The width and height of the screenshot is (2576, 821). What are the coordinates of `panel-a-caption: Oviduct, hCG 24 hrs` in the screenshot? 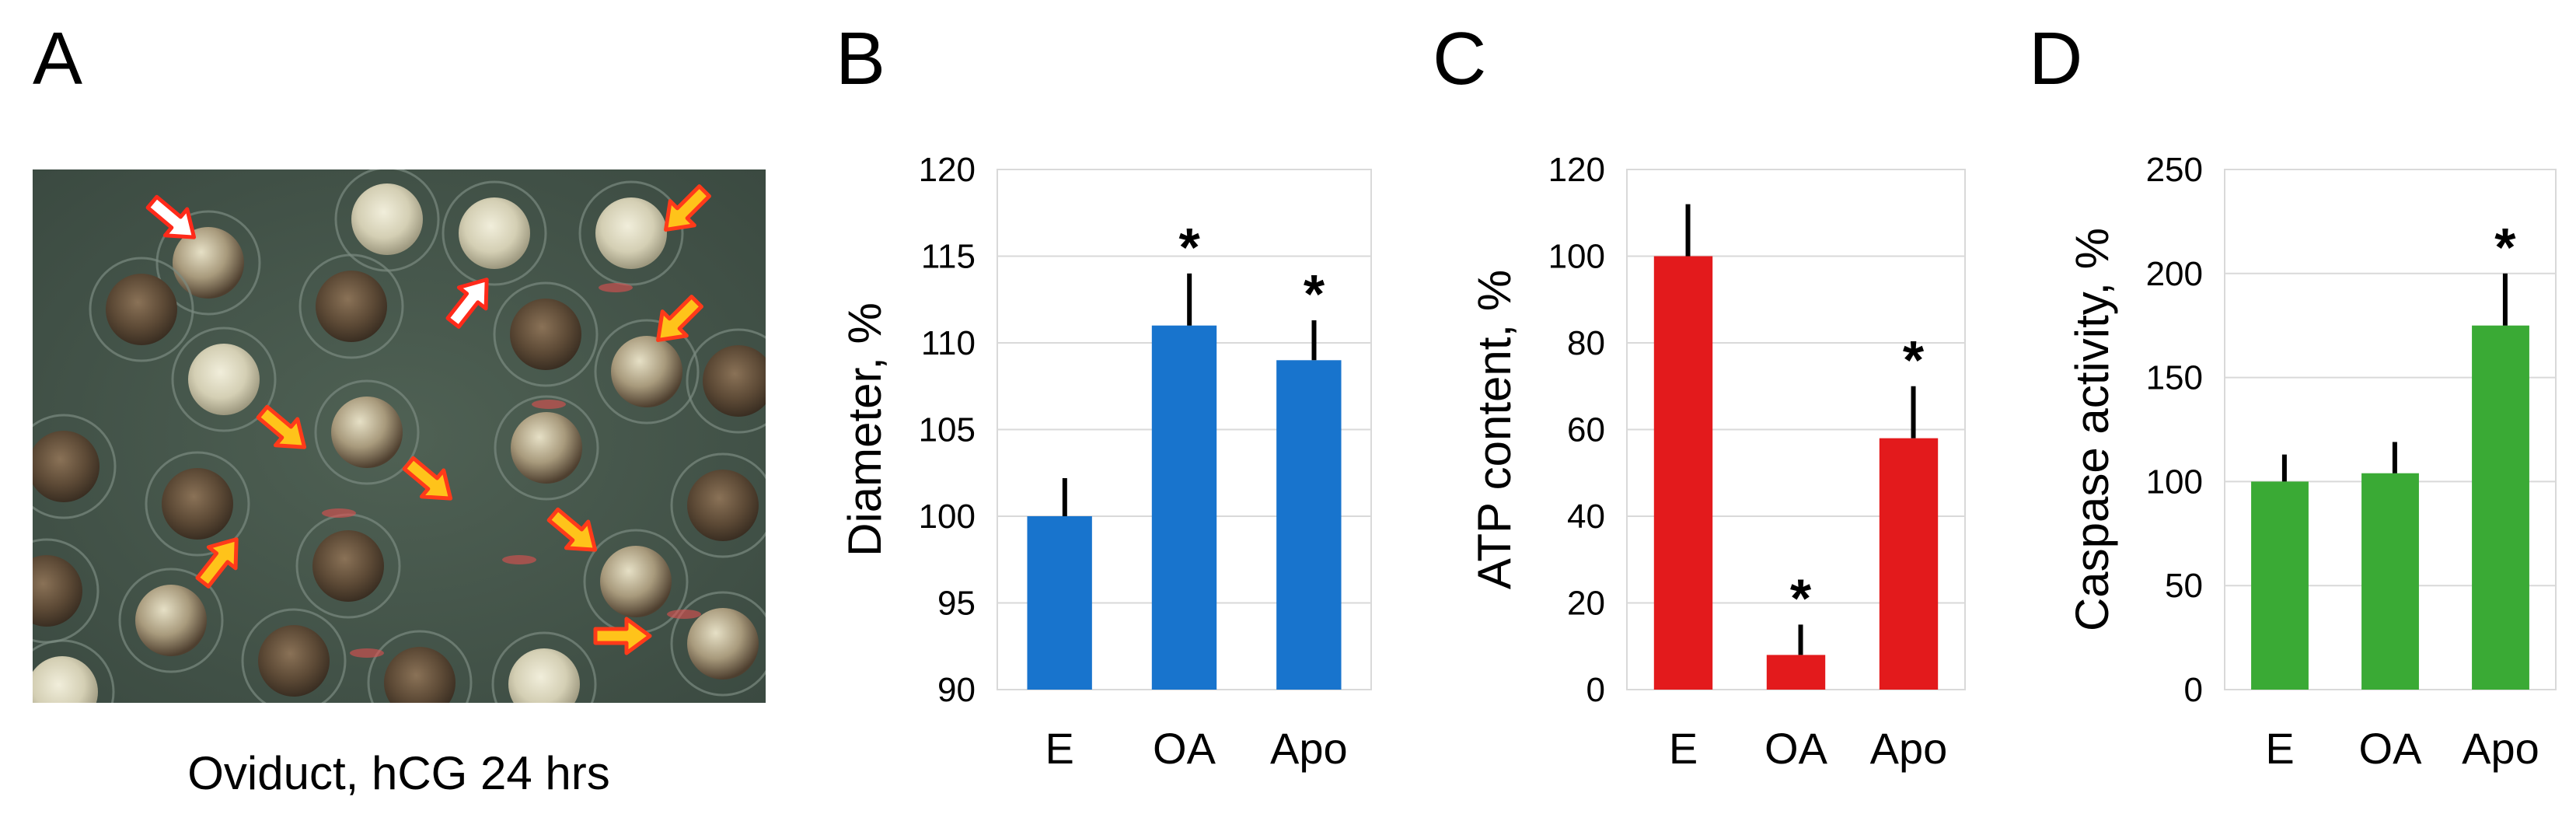 It's located at (399, 773).